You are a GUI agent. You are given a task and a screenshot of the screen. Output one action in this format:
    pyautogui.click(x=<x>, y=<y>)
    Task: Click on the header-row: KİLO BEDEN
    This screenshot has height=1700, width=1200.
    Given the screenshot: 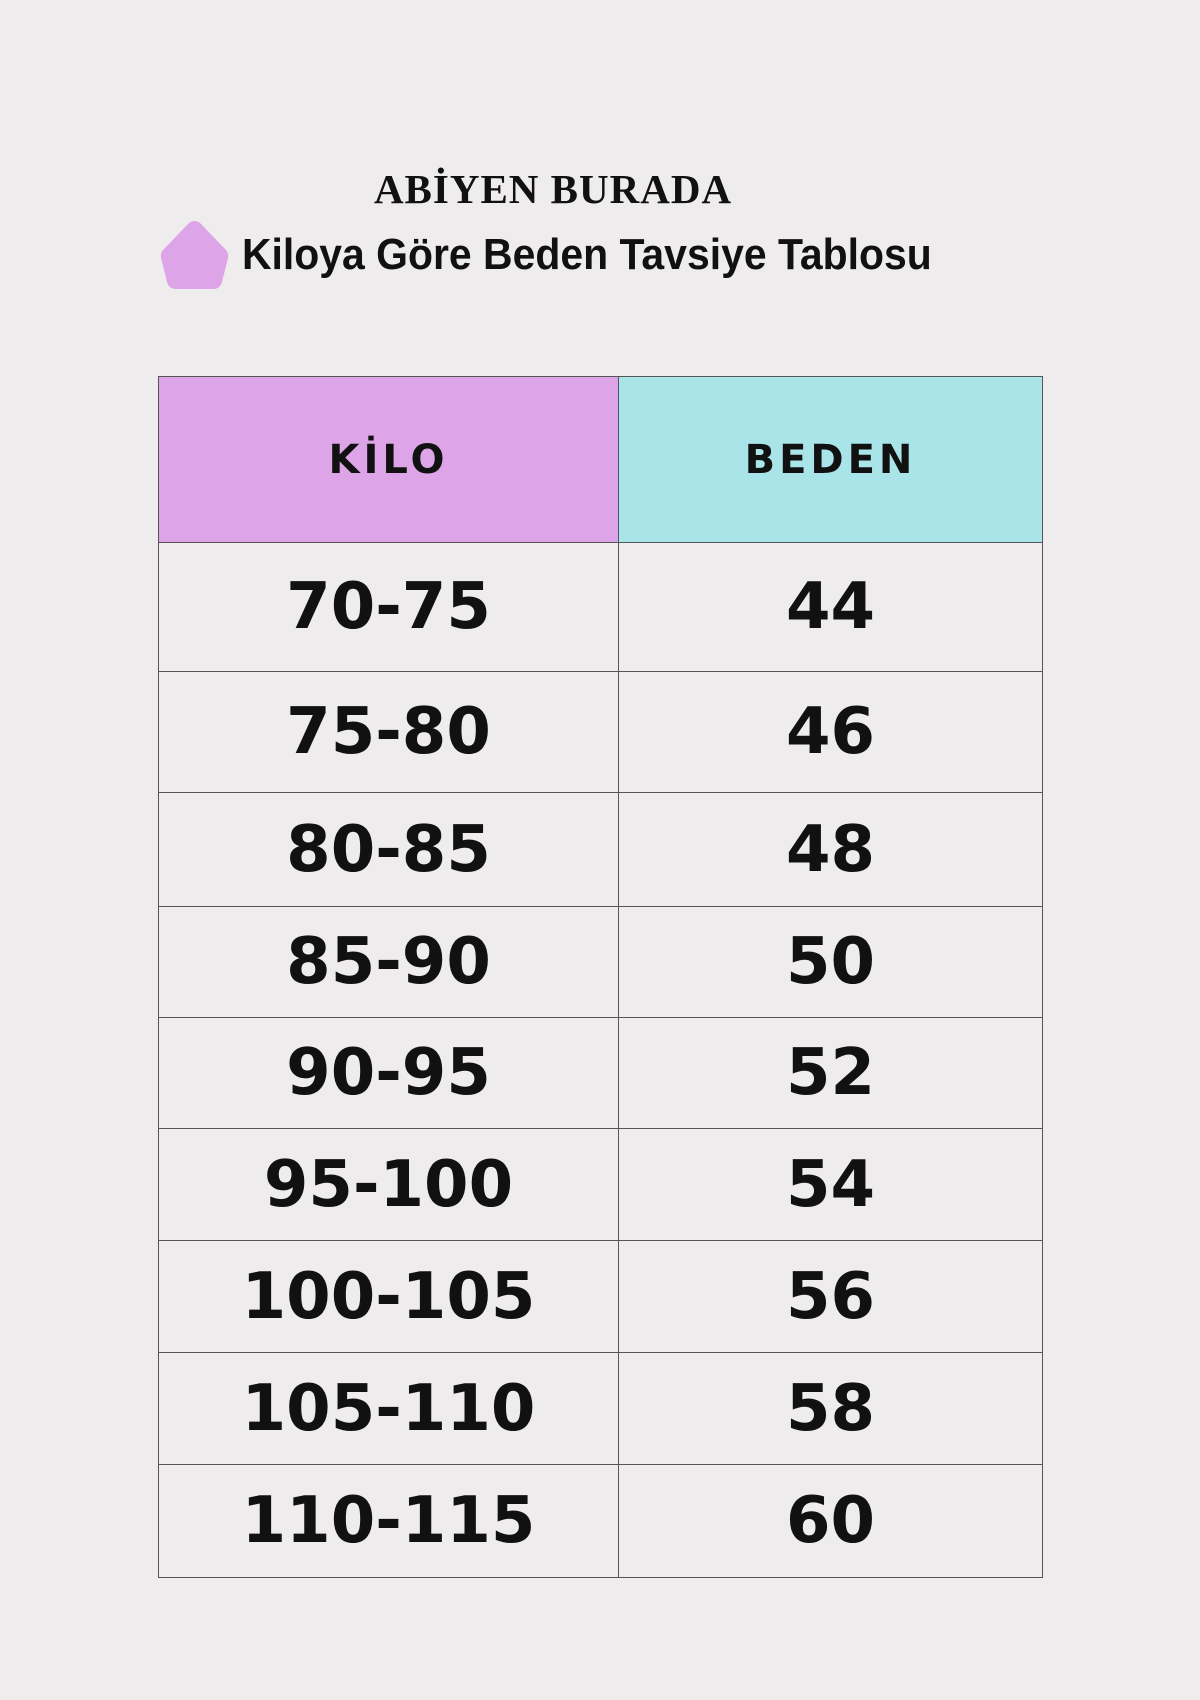 What is the action you would take?
    pyautogui.click(x=600, y=459)
    